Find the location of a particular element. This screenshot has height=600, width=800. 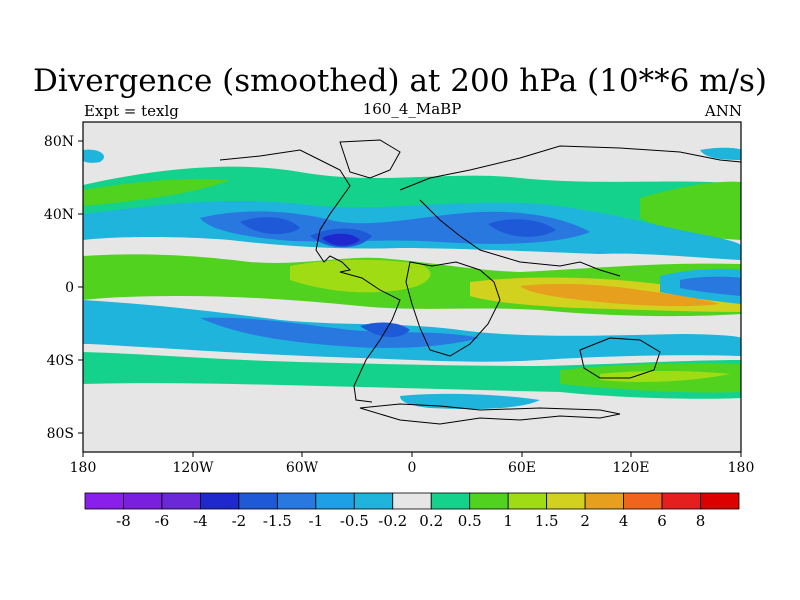

contour-south-pos-yellow is located at coordinates (665, 376).